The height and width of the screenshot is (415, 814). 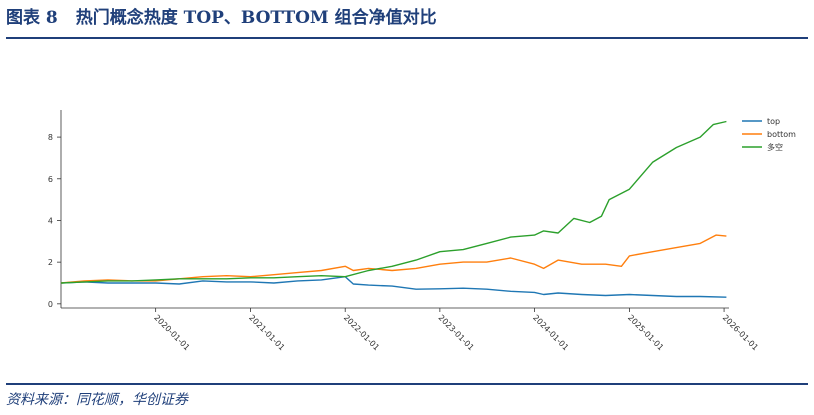 I want to click on y-tick-label: 4, so click(x=50, y=220).